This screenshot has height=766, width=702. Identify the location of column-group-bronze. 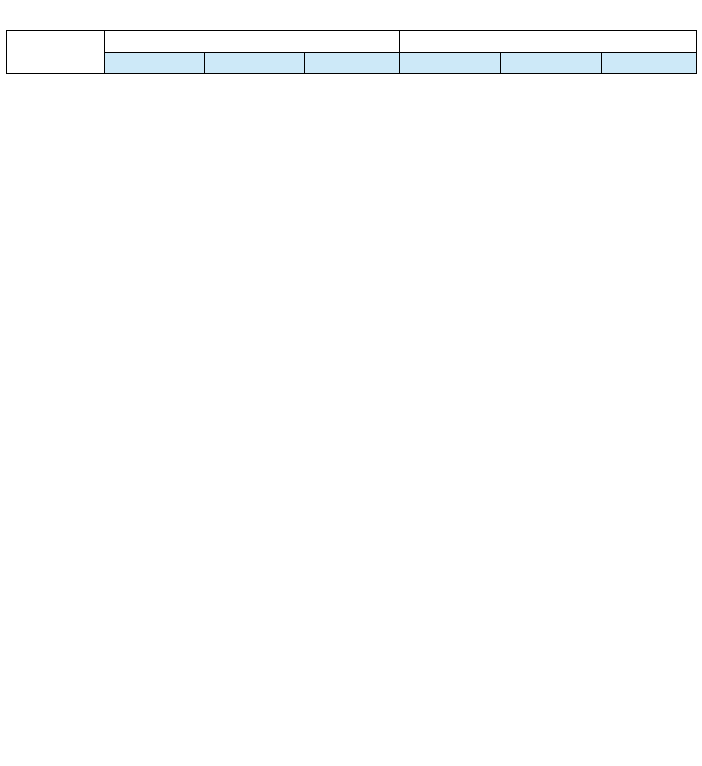
(252, 41).